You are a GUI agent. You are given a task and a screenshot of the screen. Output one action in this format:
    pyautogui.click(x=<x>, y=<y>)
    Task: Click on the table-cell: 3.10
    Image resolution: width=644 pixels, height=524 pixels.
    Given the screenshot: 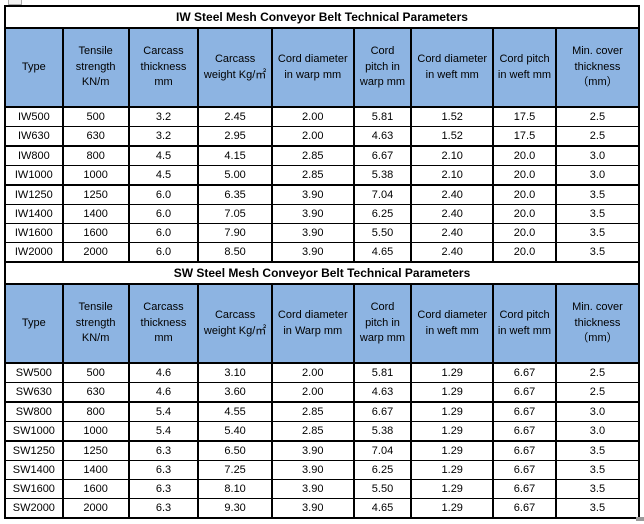 What is the action you would take?
    pyautogui.click(x=235, y=372)
    